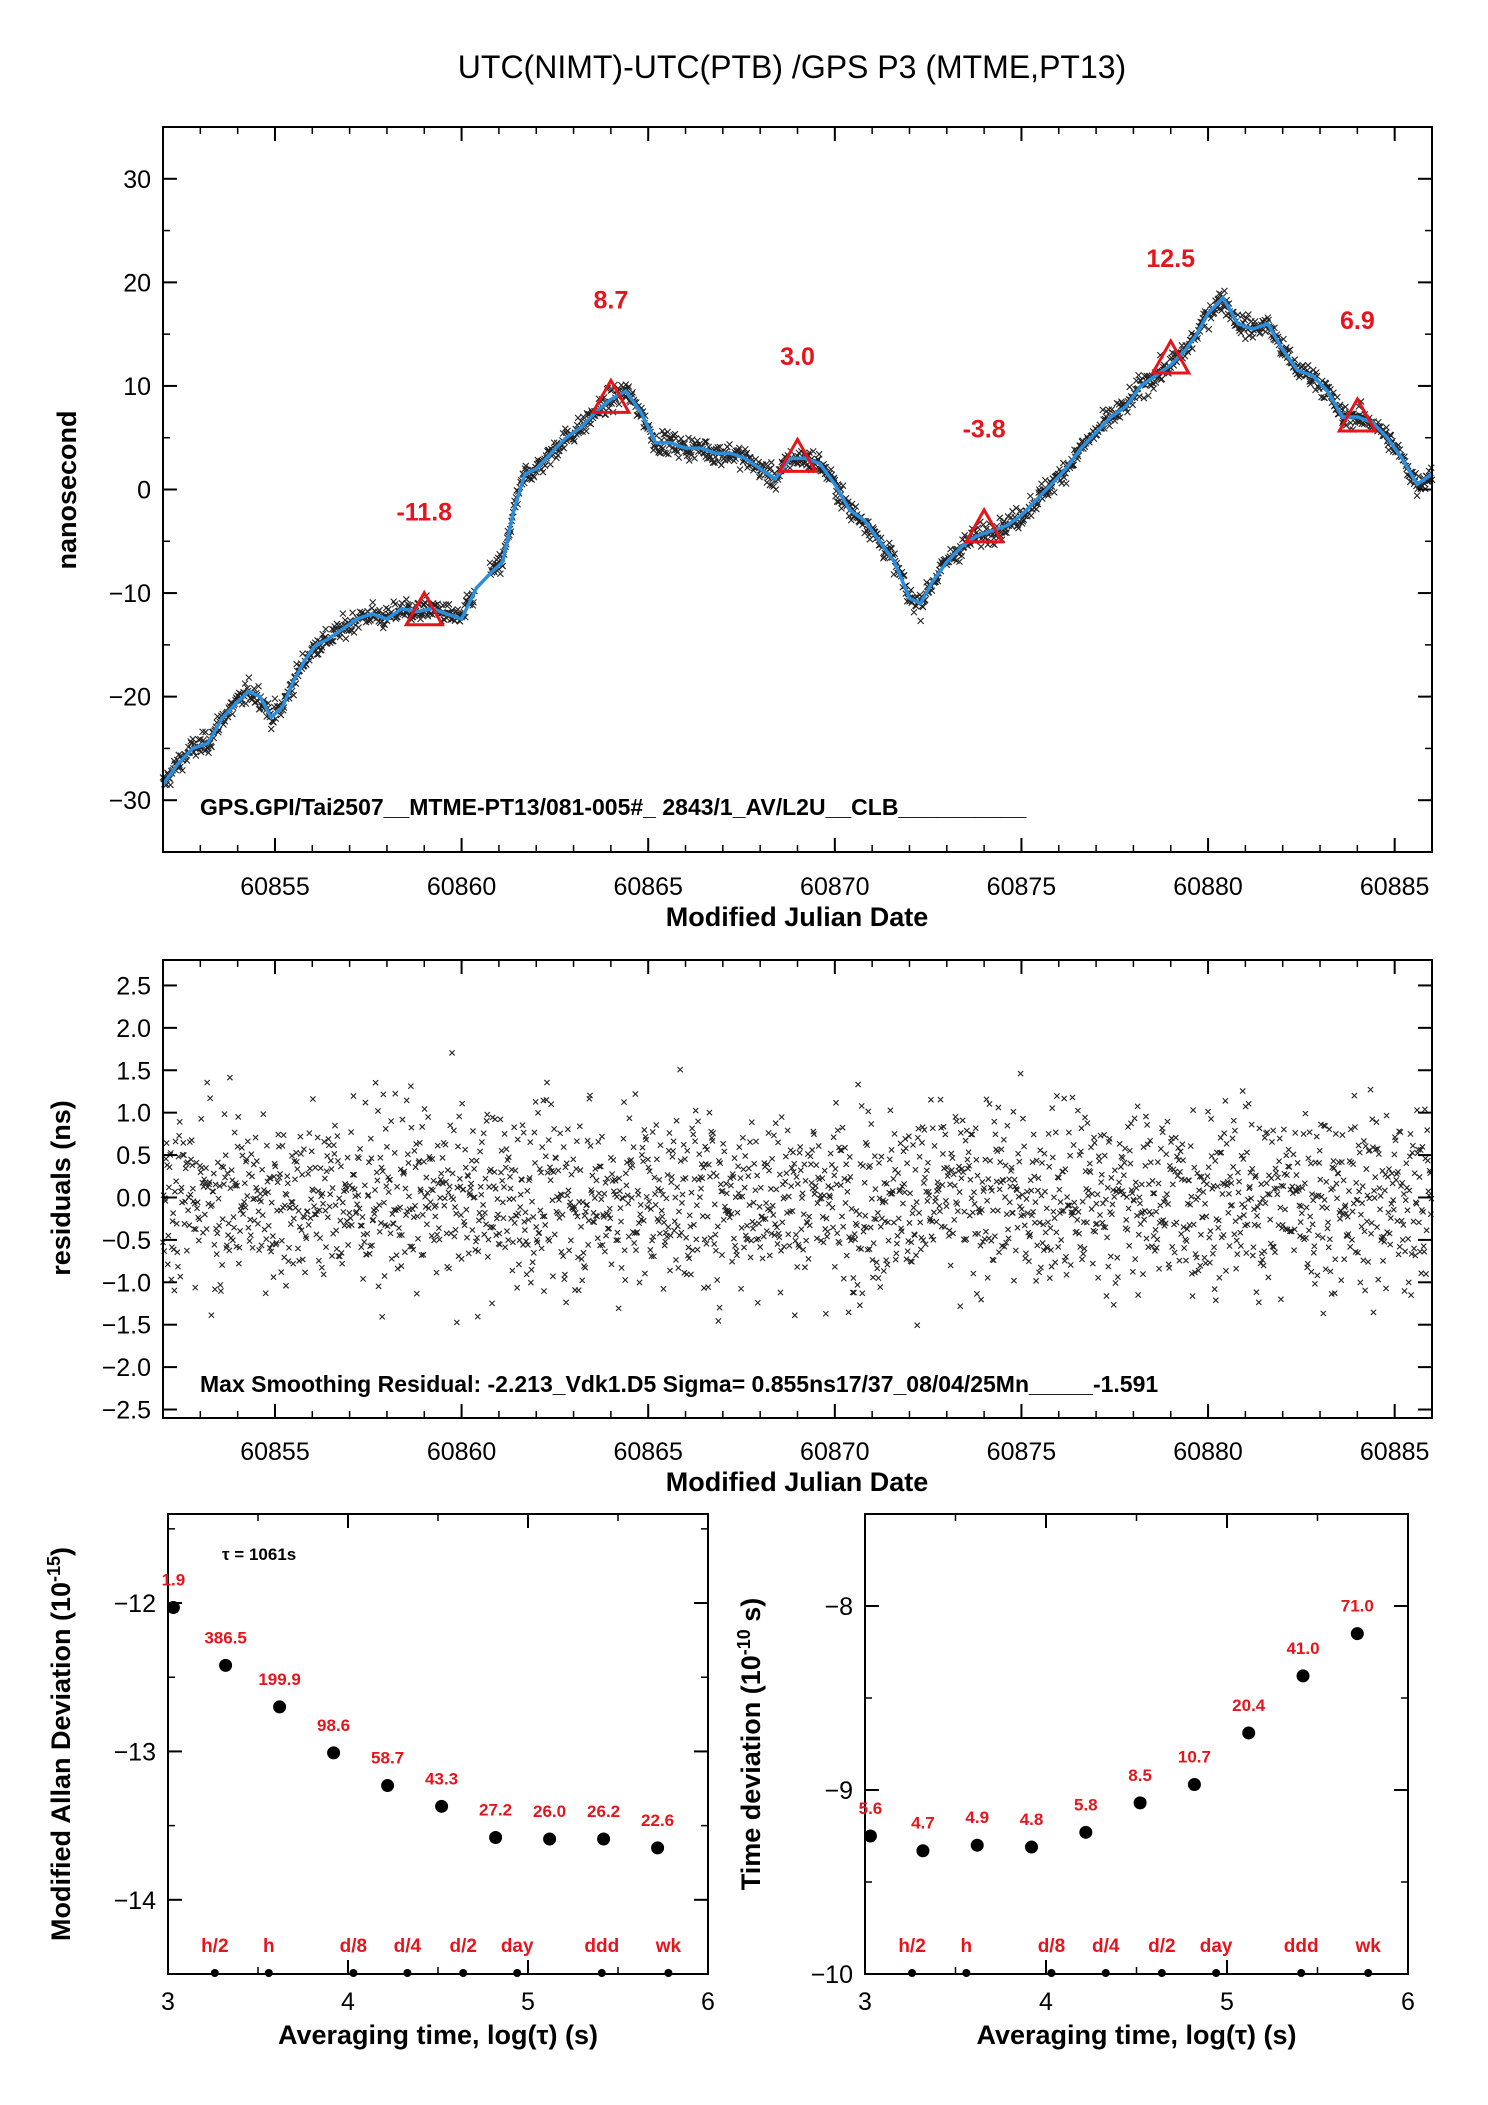 The image size is (1488, 2105). I want to click on x-axis-label: Modified Julian Date, so click(797, 1482).